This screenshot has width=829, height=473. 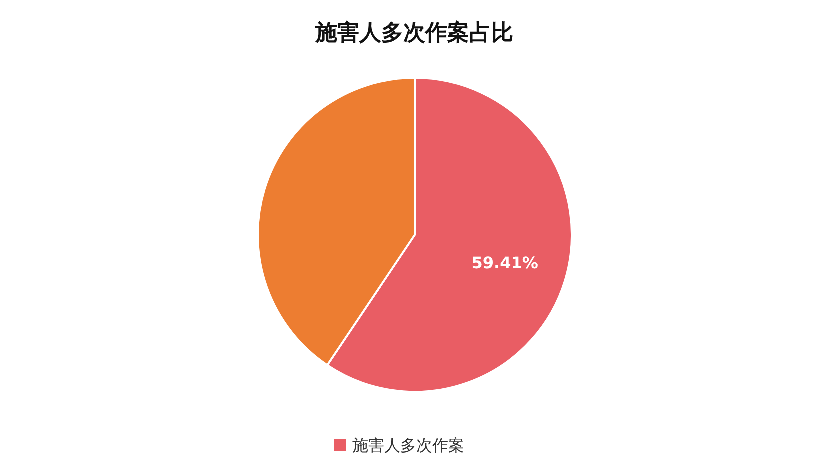 I want to click on legend-label: 施害人多次作案, so click(x=408, y=445).